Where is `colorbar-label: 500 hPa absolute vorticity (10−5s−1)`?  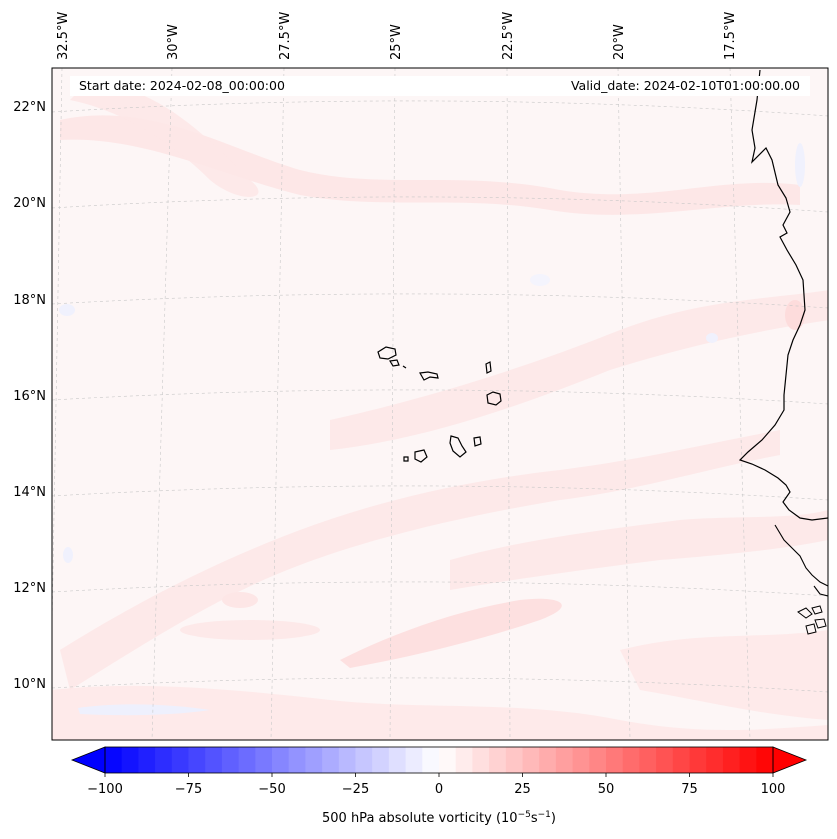 colorbar-label: 500 hPa absolute vorticity (10−5s−1) is located at coordinates (439, 818).